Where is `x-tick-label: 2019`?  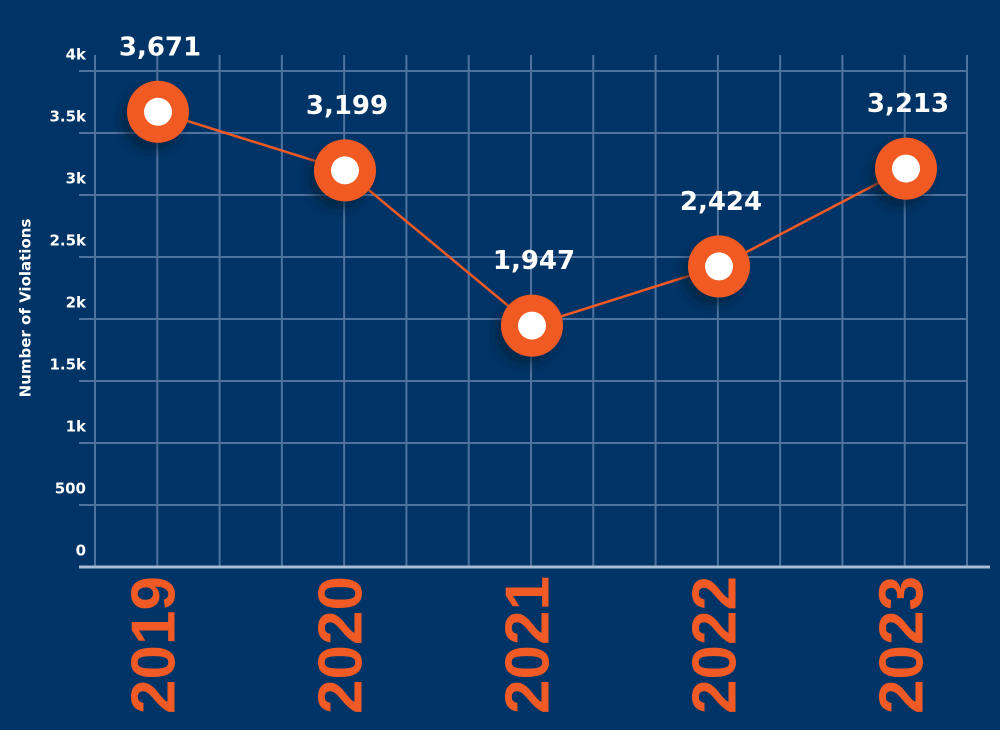
x-tick-label: 2019 is located at coordinates (153, 645).